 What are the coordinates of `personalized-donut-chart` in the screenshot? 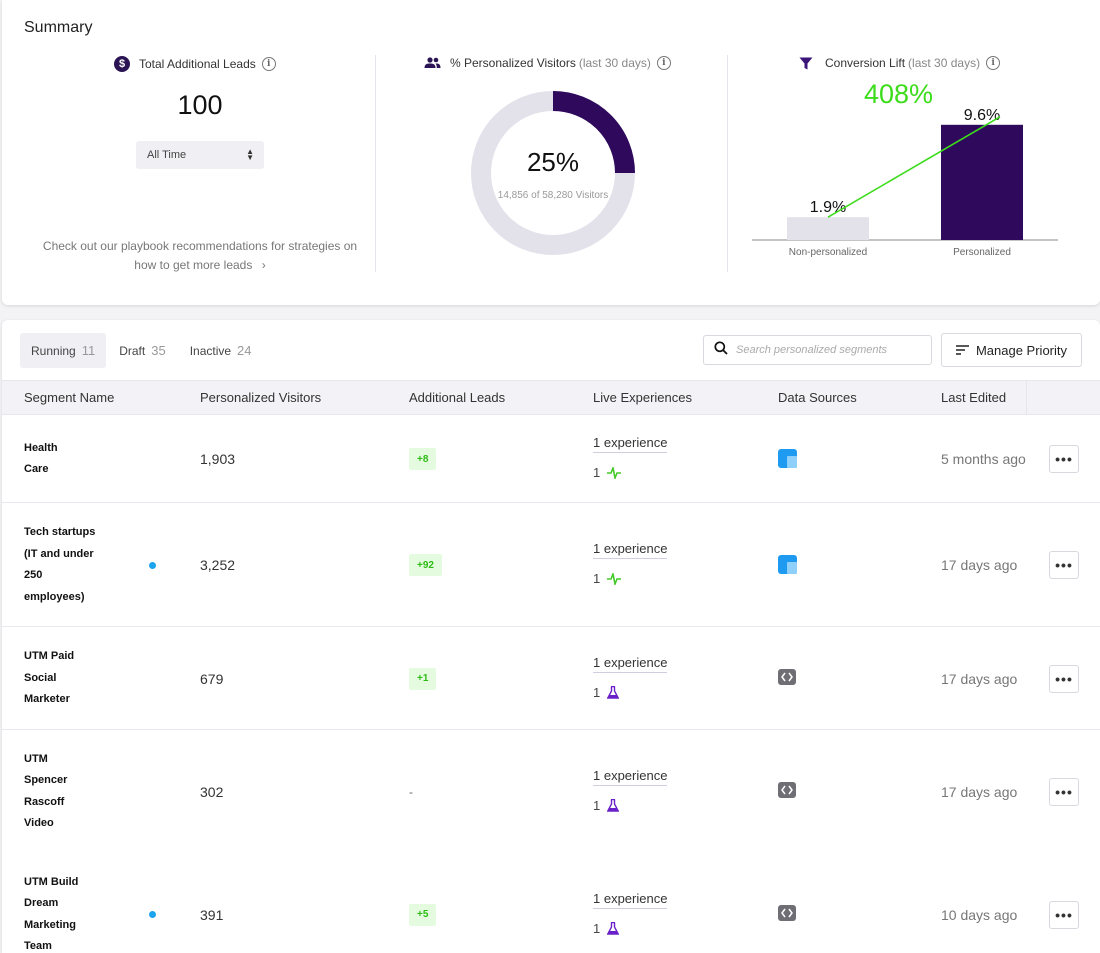 It's located at (553, 173).